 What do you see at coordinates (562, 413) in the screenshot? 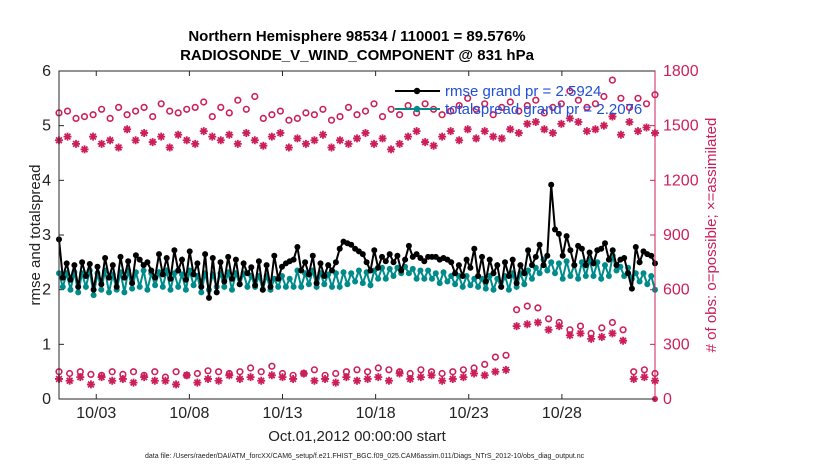
I see `x-tick-label: 10/28` at bounding box center [562, 413].